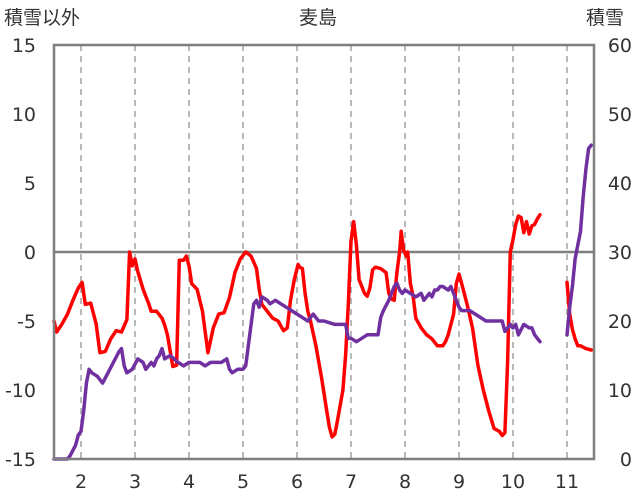 The height and width of the screenshot is (501, 636). What do you see at coordinates (605, 18) in the screenshot?
I see `right-axis-label: 積雪` at bounding box center [605, 18].